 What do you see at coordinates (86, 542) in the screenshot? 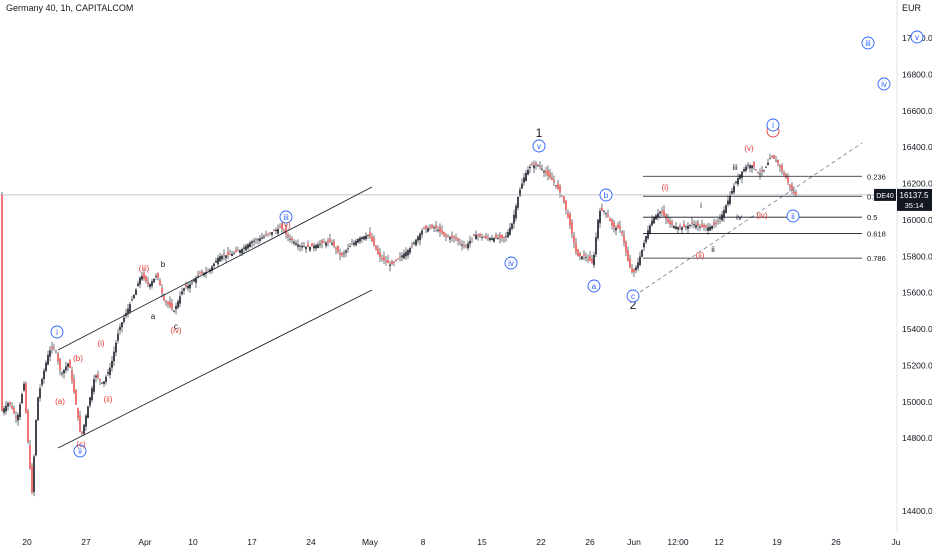
I see `x-tick-label: 27` at bounding box center [86, 542].